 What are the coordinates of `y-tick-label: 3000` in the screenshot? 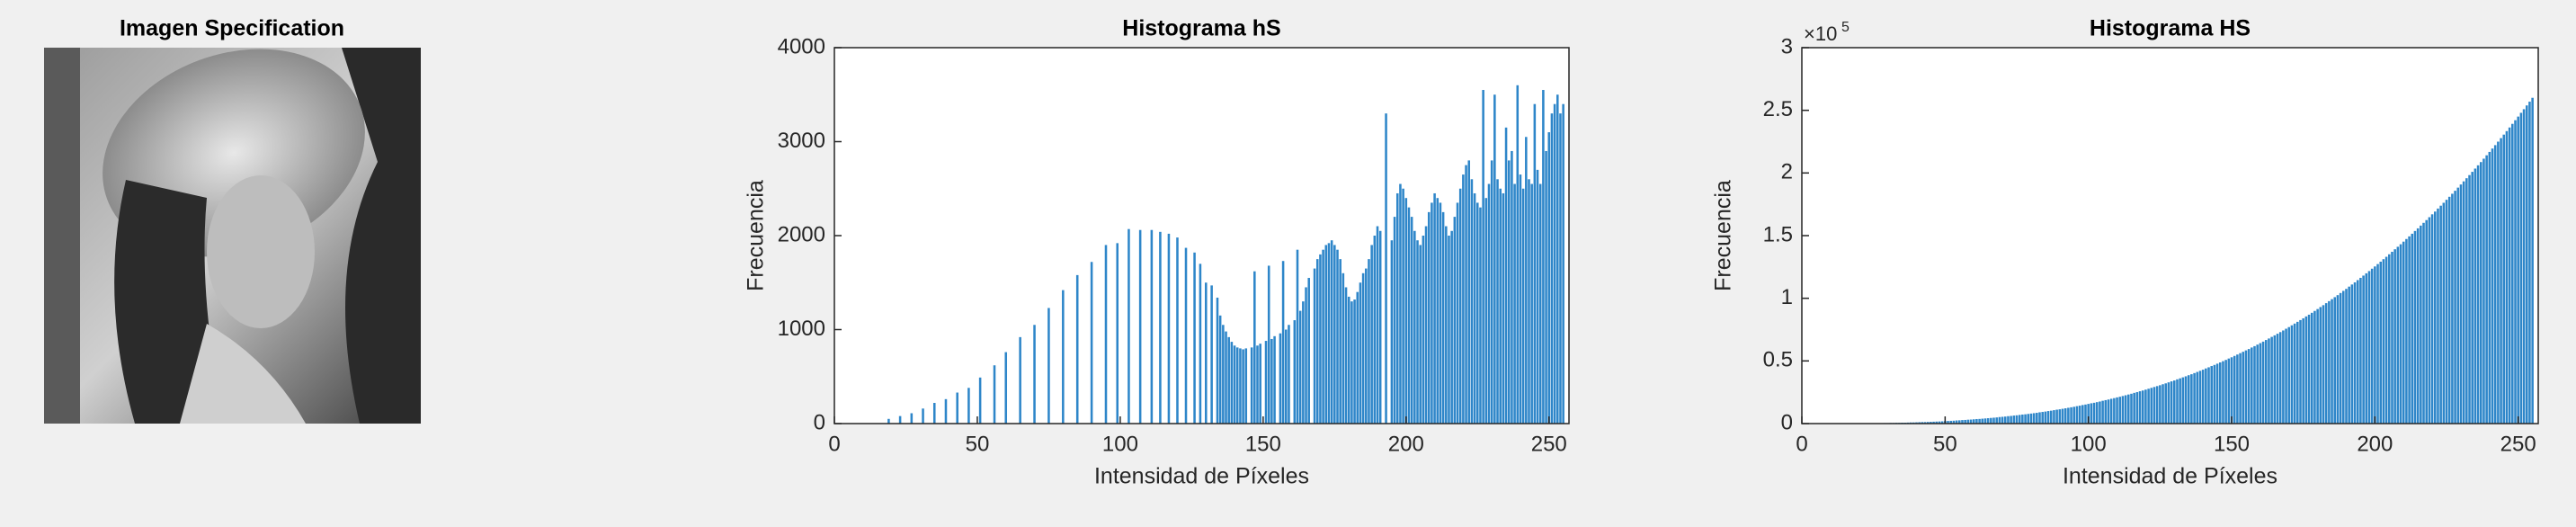 It's located at (802, 141).